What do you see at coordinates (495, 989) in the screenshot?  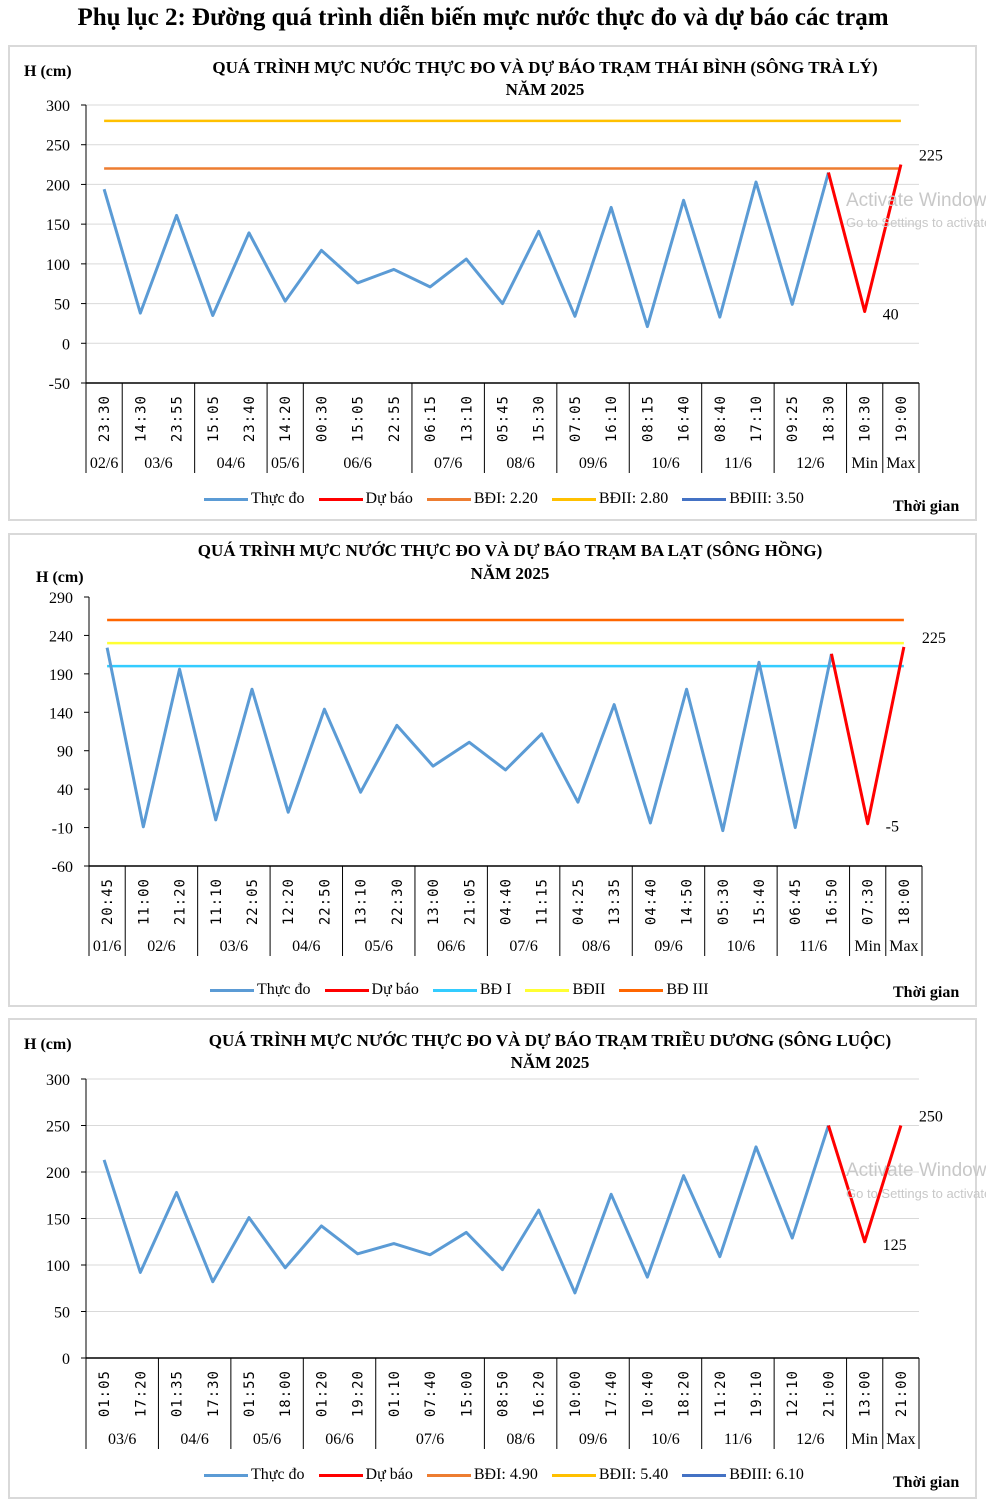 I see `legend-label: BĐ I` at bounding box center [495, 989].